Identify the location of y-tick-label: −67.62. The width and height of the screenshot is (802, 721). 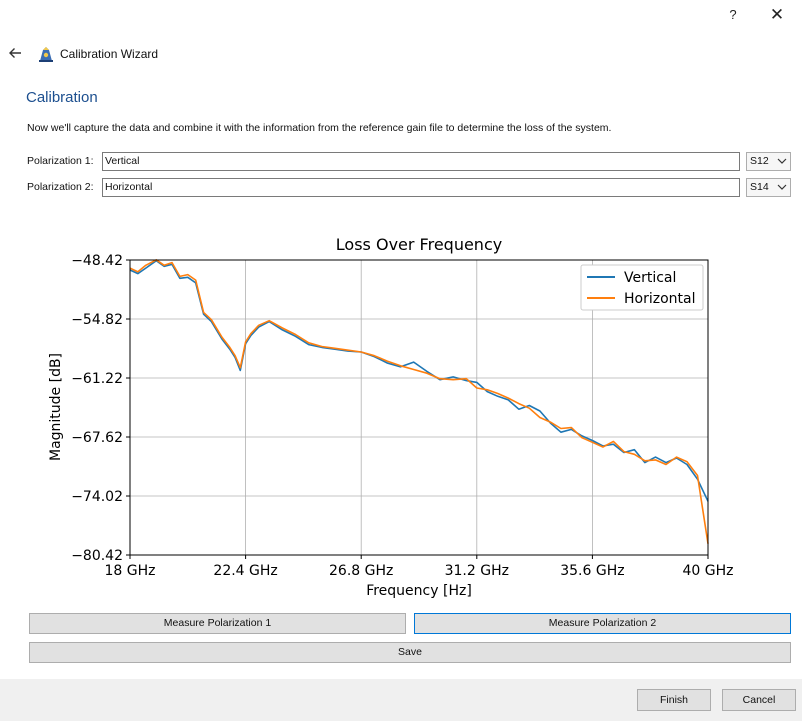
(97, 438).